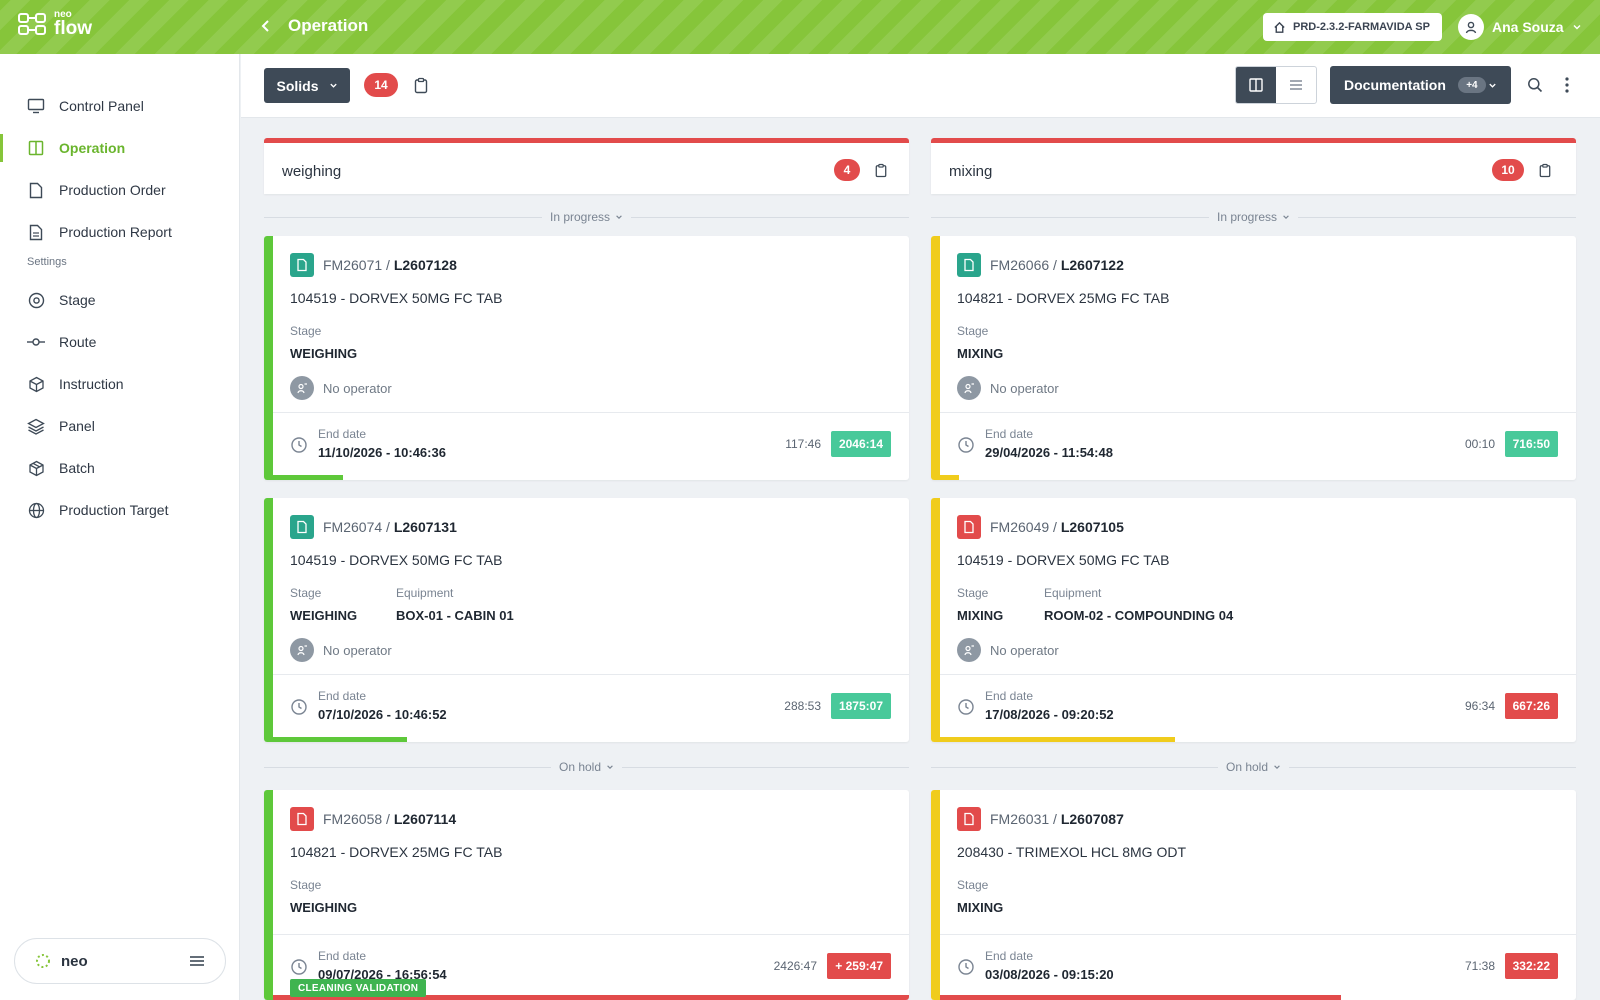 The height and width of the screenshot is (1000, 1600). What do you see at coordinates (1479, 706) in the screenshot?
I see `elapsed-time: 96:34` at bounding box center [1479, 706].